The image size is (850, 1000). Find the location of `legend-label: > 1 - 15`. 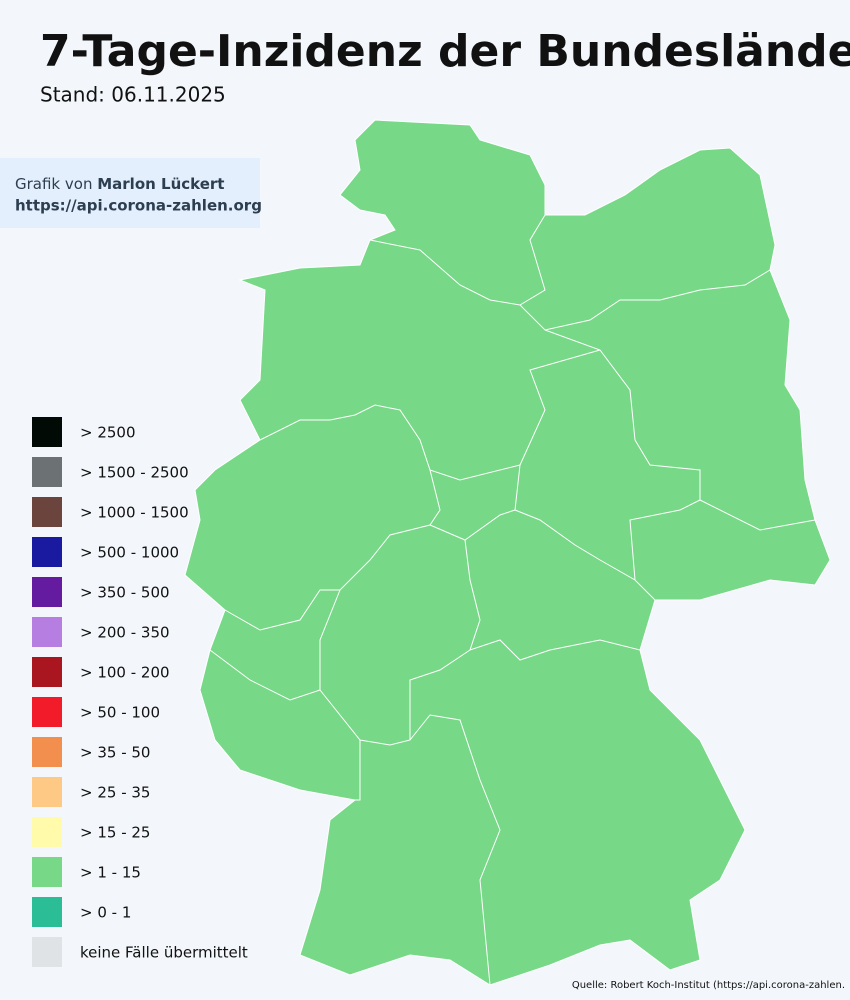

legend-label: > 1 - 15 is located at coordinates (110, 873).